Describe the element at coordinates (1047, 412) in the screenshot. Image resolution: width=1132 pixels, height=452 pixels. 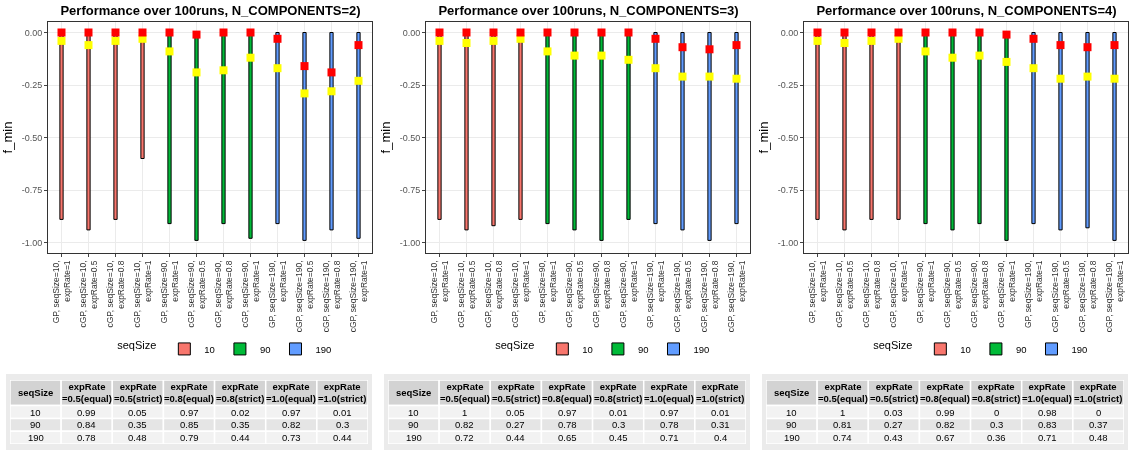
I see `data-label: 0.98` at that location.